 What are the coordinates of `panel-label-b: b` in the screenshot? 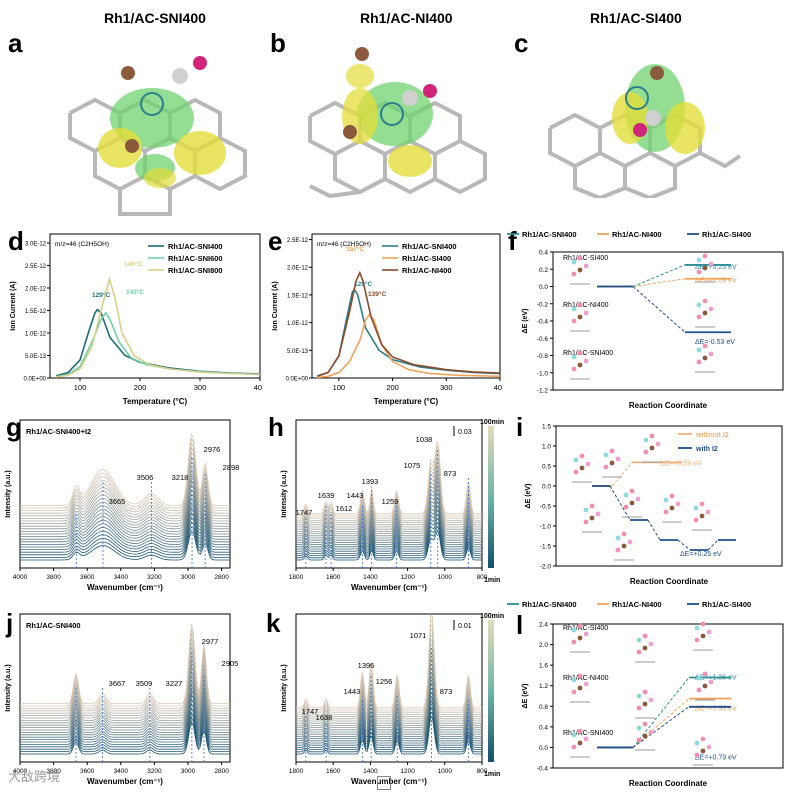 It's located at (278, 43).